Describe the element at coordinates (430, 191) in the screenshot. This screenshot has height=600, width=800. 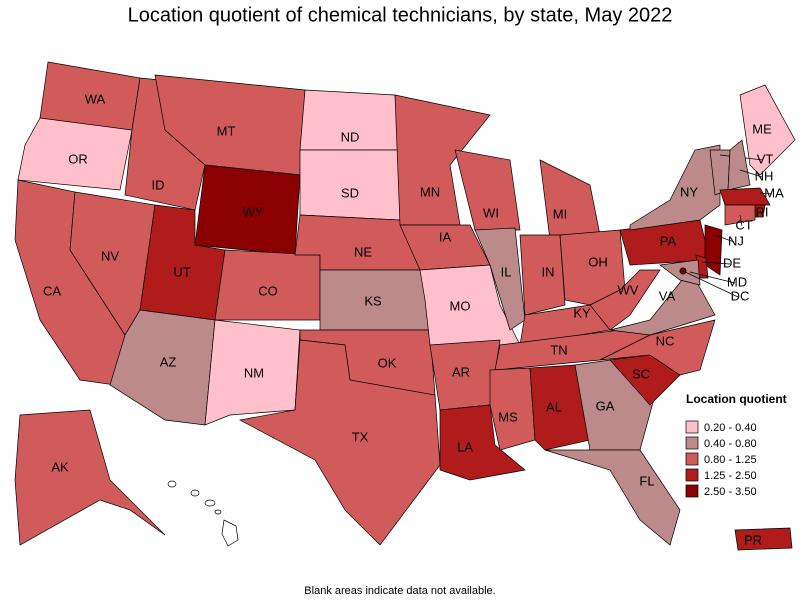
I see `state-label: MN` at that location.